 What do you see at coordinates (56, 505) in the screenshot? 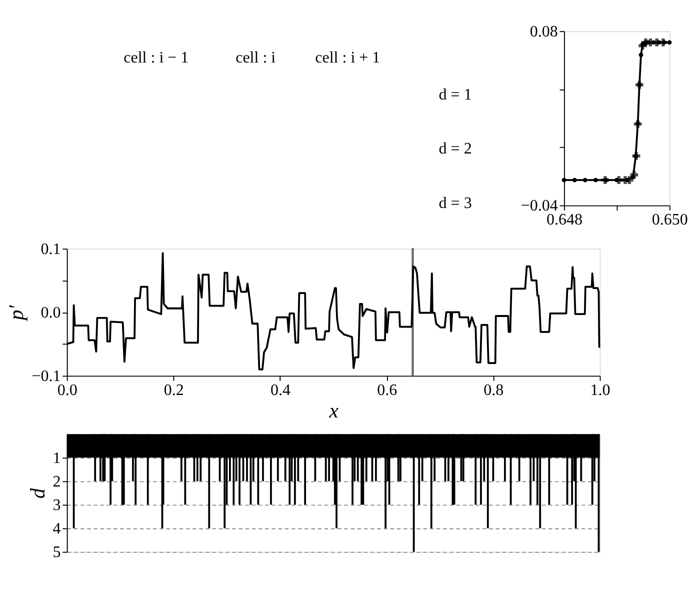
I see `y-tick-label: 3` at bounding box center [56, 505].